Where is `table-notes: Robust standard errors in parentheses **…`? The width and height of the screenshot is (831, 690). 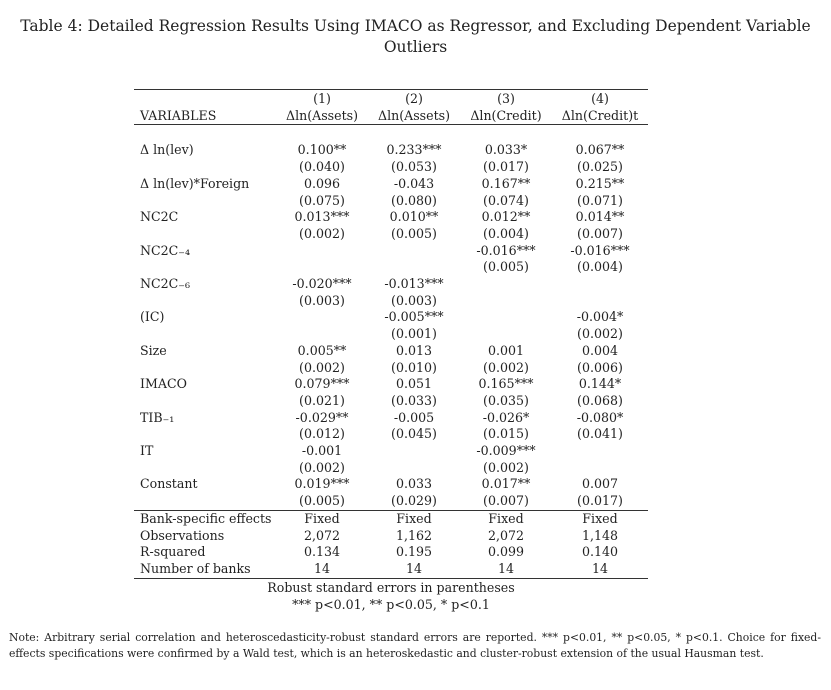
table-notes: Robust standard errors in parentheses **… is located at coordinates (391, 596).